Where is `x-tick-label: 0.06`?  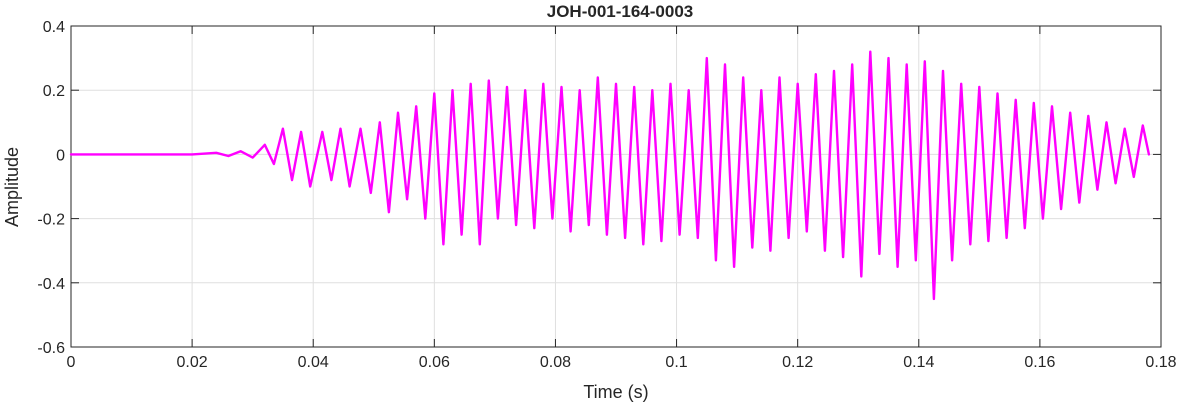
x-tick-label: 0.06 is located at coordinates (434, 362).